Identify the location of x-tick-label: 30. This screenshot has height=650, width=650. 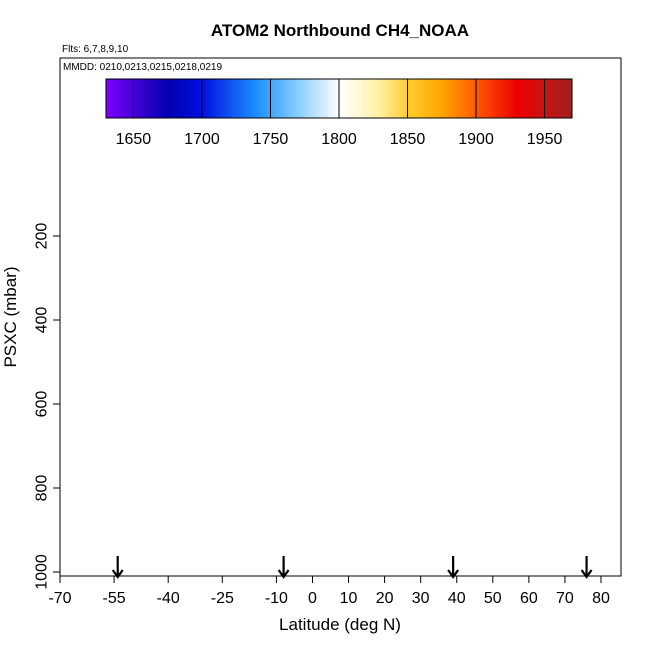
(421, 598).